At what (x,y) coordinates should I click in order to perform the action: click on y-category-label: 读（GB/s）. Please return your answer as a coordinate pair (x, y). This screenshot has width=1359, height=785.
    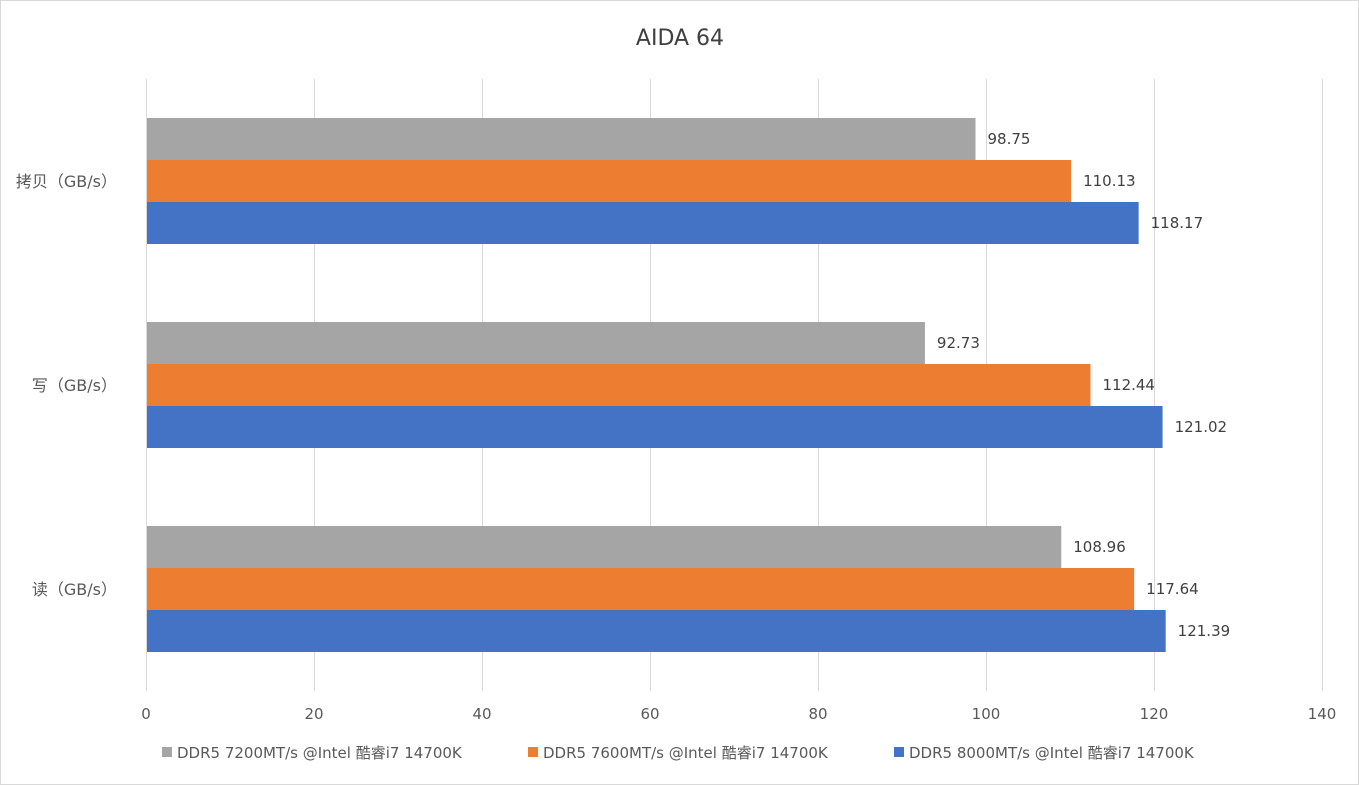
    Looking at the image, I should click on (74, 589).